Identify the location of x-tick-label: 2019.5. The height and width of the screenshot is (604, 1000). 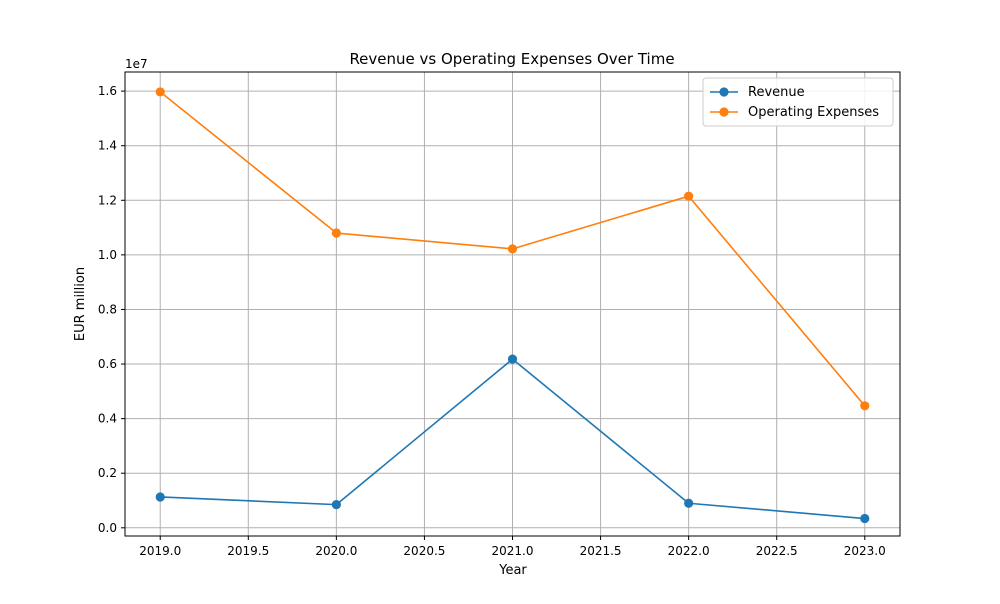
(248, 551).